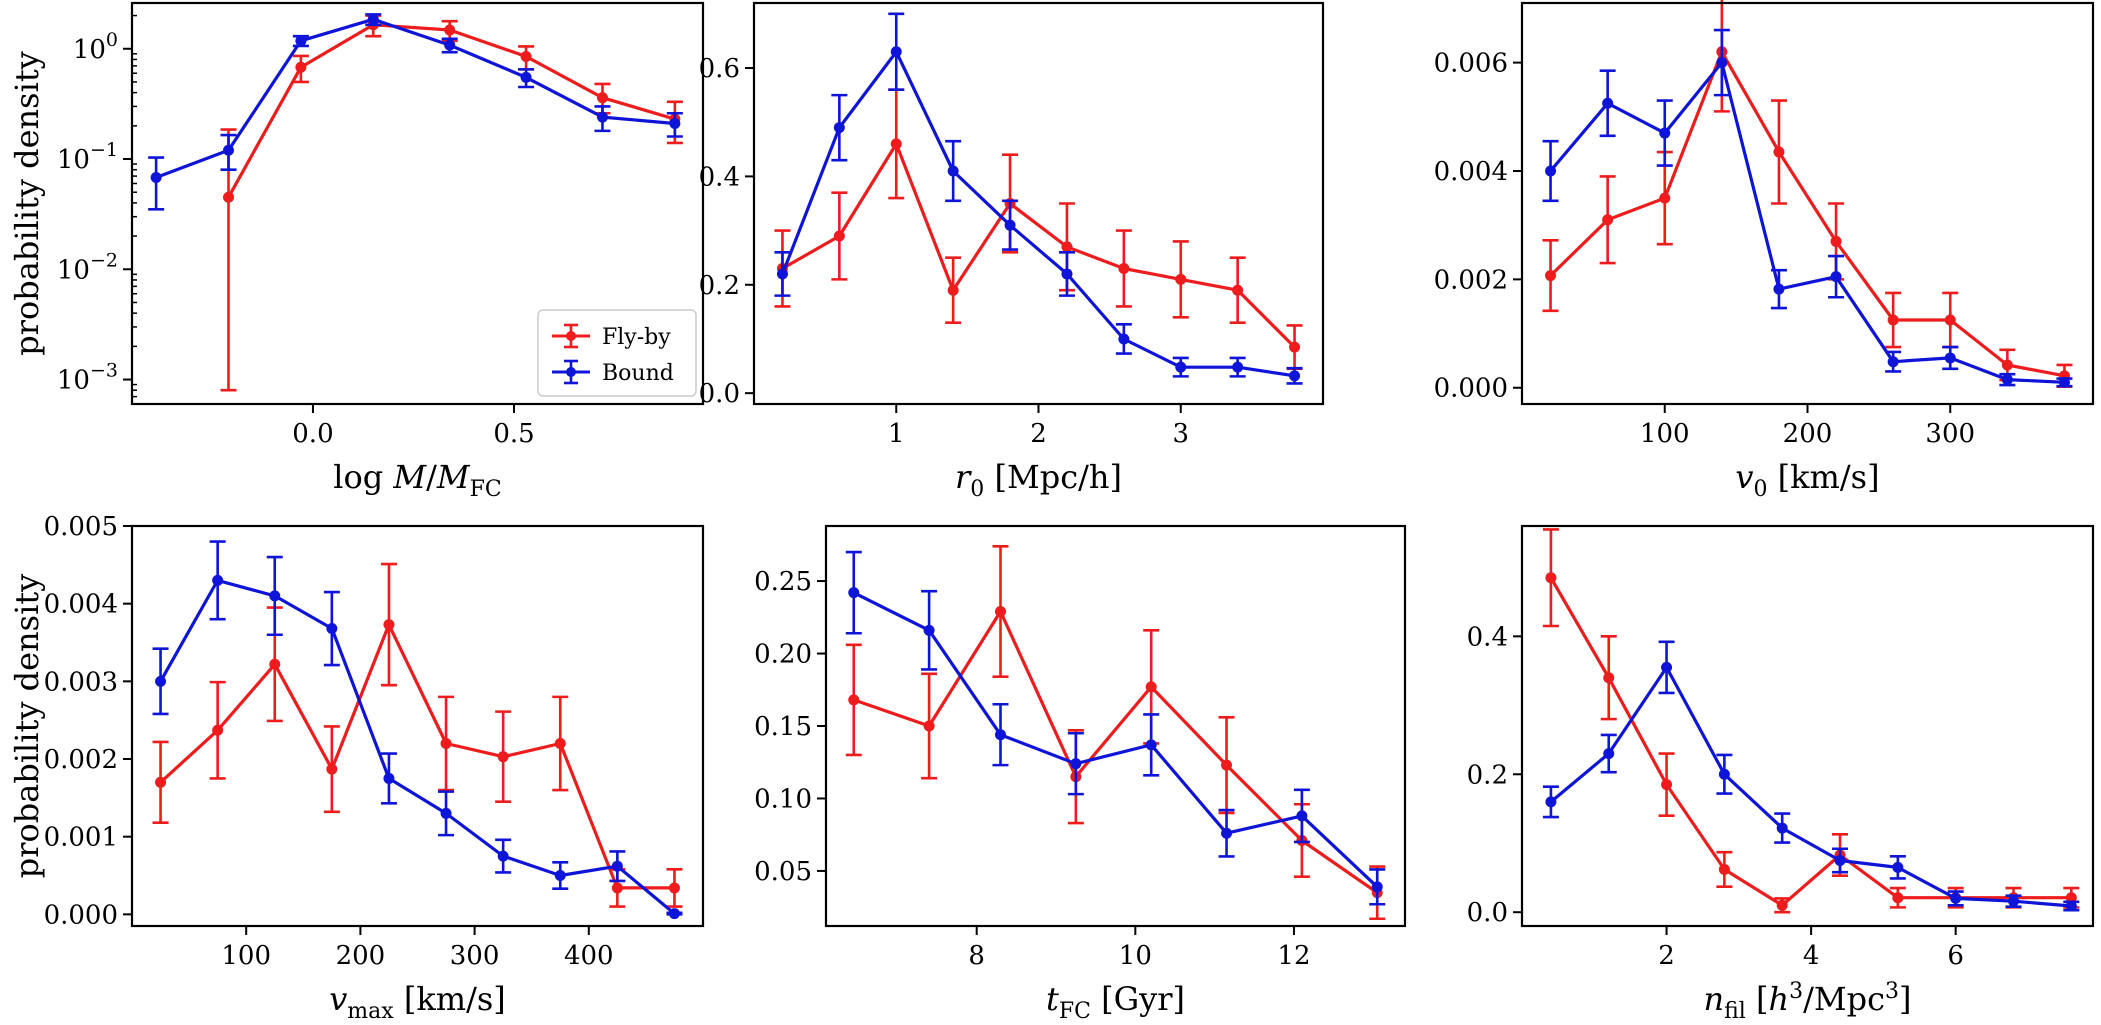  What do you see at coordinates (27, 726) in the screenshot?
I see `y-axis-label: probability density` at bounding box center [27, 726].